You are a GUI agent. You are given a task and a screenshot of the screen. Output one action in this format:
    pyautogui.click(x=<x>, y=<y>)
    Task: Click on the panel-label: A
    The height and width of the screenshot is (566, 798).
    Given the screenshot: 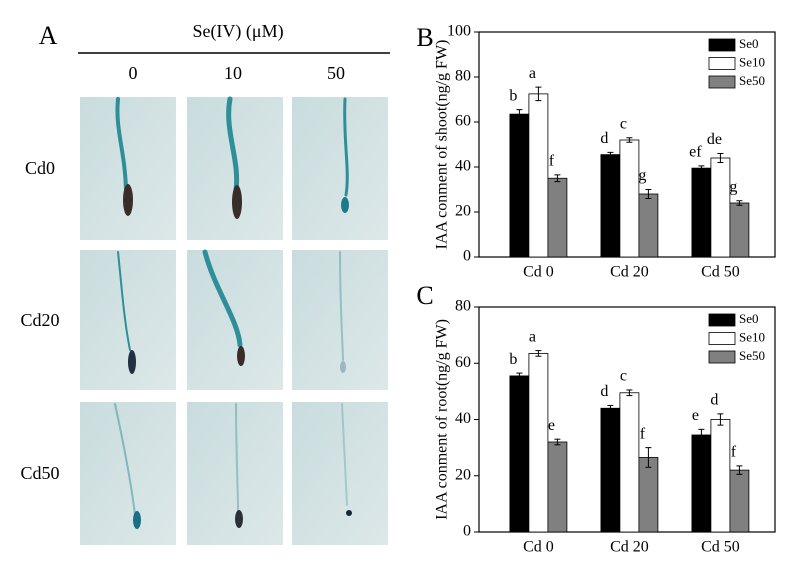 What is the action you would take?
    pyautogui.click(x=48, y=35)
    